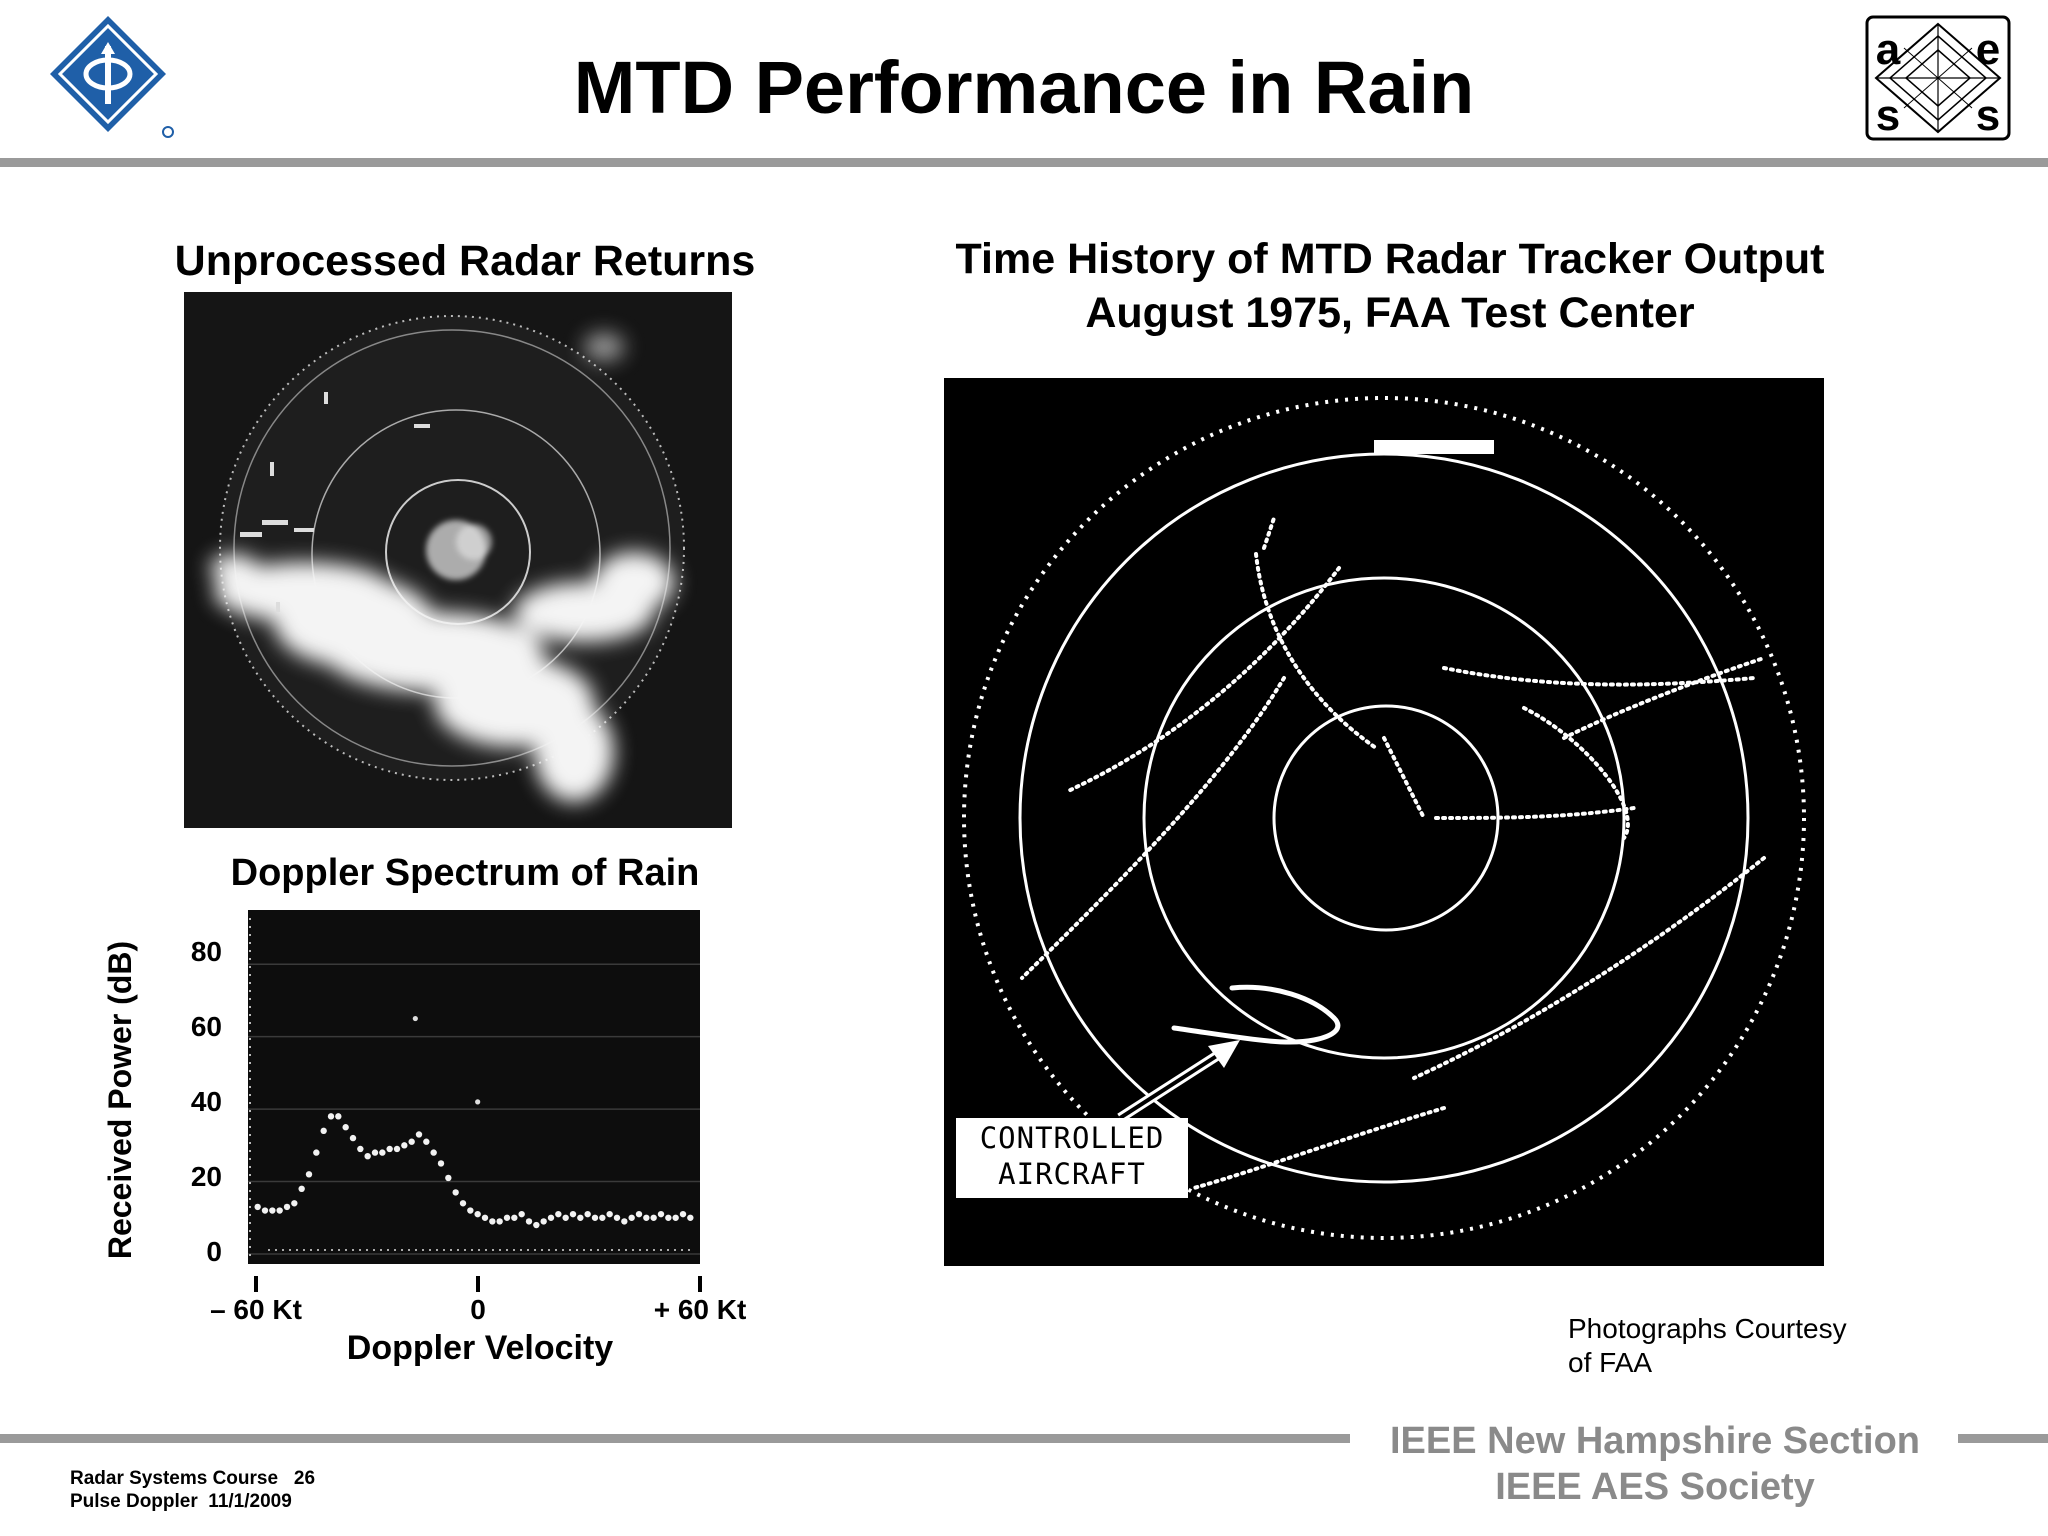 This screenshot has width=2048, height=1536. Describe the element at coordinates (1655, 1487) in the screenshot. I see `footer-org-line2: IEEE AES Society` at that location.